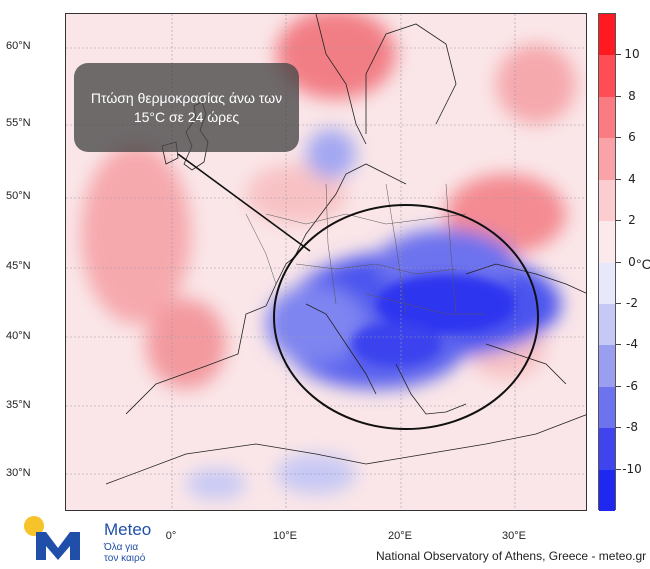 The height and width of the screenshot is (569, 650). I want to click on lat-label-35n: 35°N, so click(18, 405).